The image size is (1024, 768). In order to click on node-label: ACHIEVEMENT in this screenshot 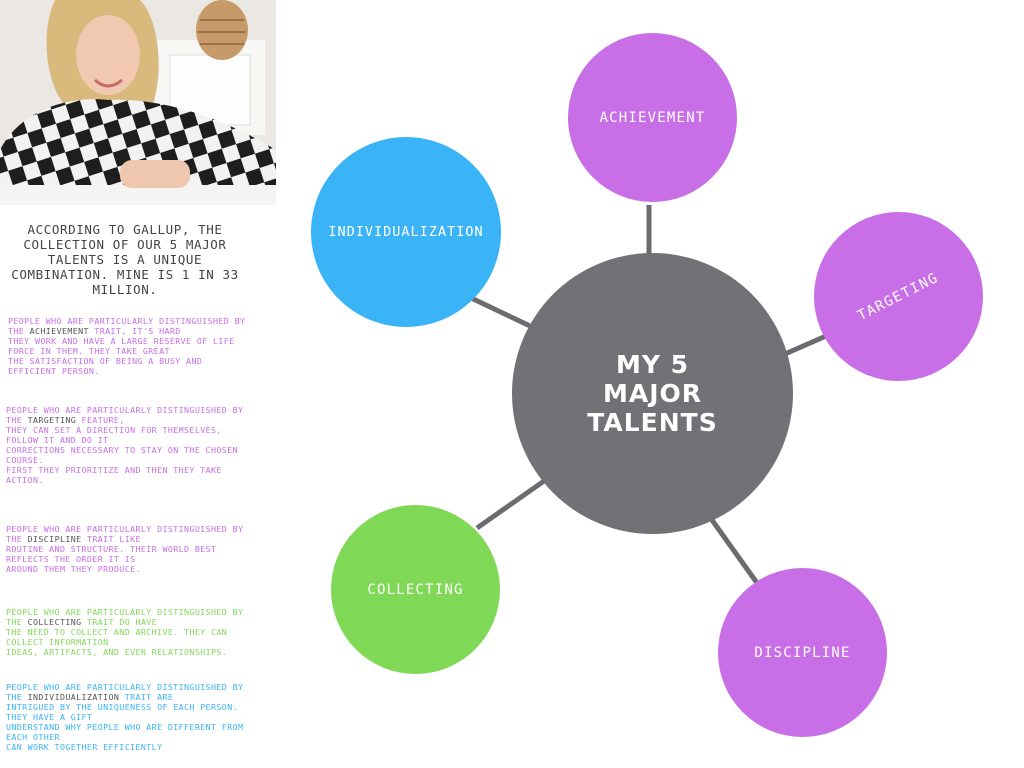, I will do `click(652, 117)`.